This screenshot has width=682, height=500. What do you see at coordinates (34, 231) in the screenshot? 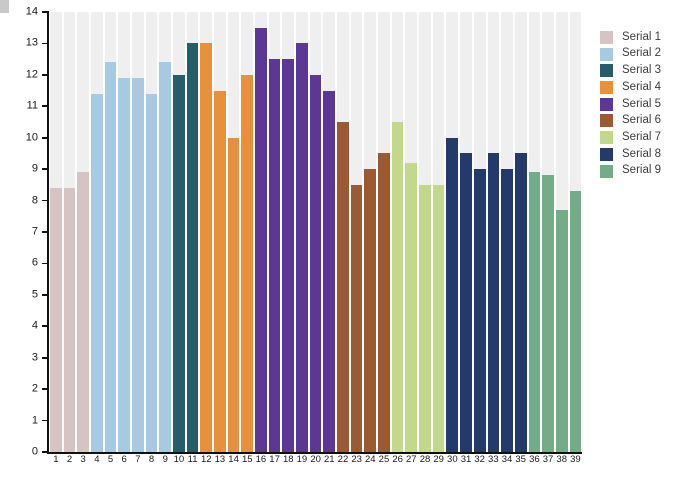
I see `y-tick-label: 7` at bounding box center [34, 231].